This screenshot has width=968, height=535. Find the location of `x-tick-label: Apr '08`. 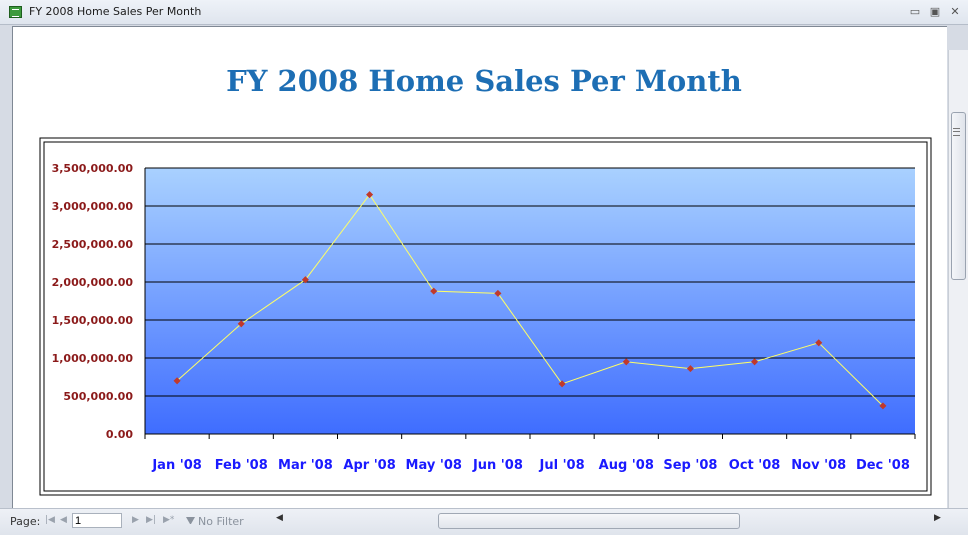

x-tick-label: Apr '08 is located at coordinates (369, 465).